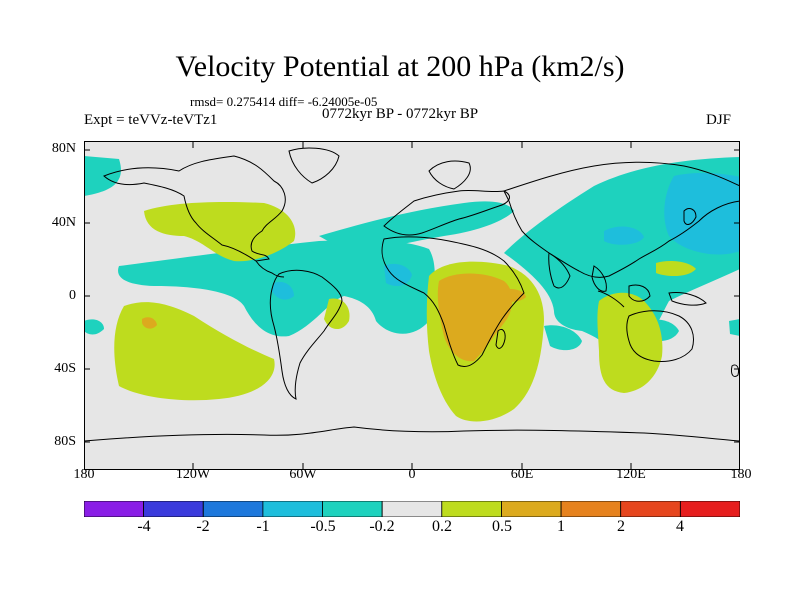  Describe the element at coordinates (734, 327) in the screenshot. I see `contour-negative-east-edge` at that location.